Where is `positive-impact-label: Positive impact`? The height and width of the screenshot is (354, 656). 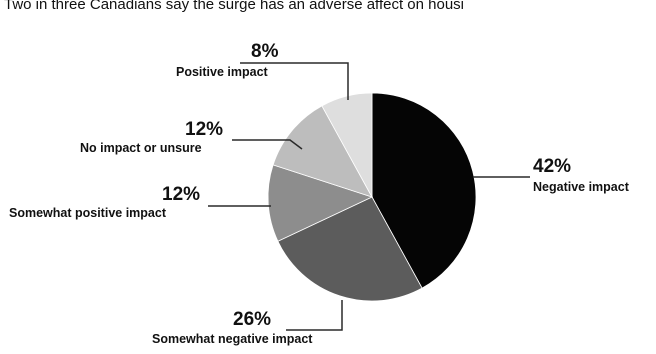
positive-impact-label: Positive impact is located at coordinates (222, 72).